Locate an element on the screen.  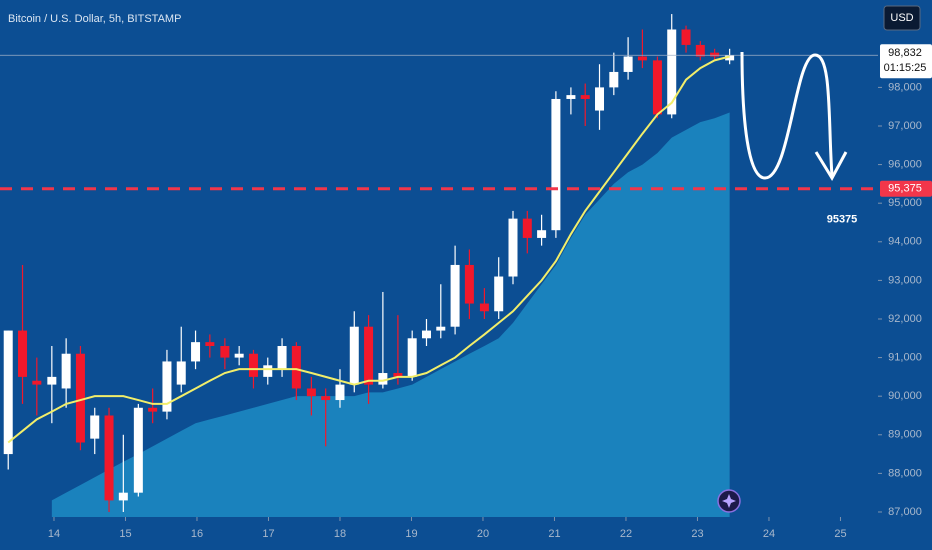
x-tick-label: 20 is located at coordinates (483, 534).